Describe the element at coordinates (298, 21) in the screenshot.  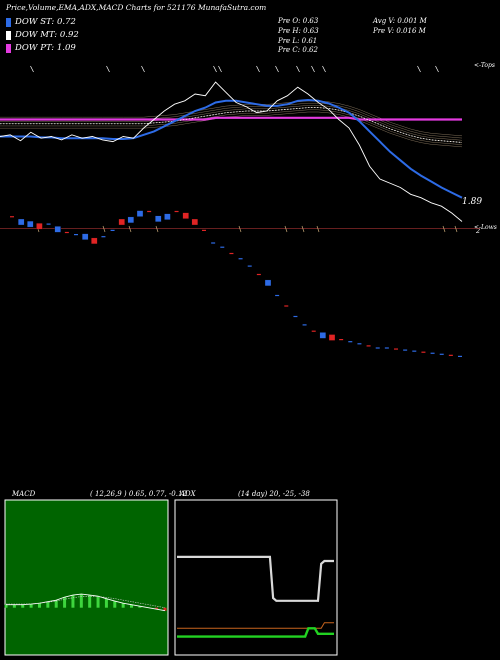
I see `pre-open: Pre O: 0.63` at that location.